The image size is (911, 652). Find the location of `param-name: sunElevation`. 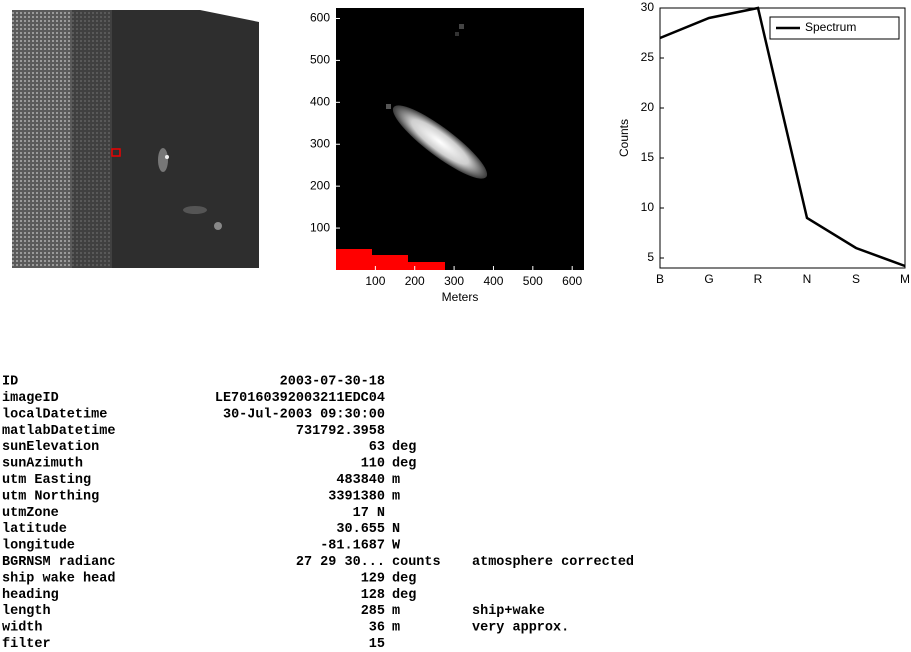

param-name: sunElevation is located at coordinates (50, 447).